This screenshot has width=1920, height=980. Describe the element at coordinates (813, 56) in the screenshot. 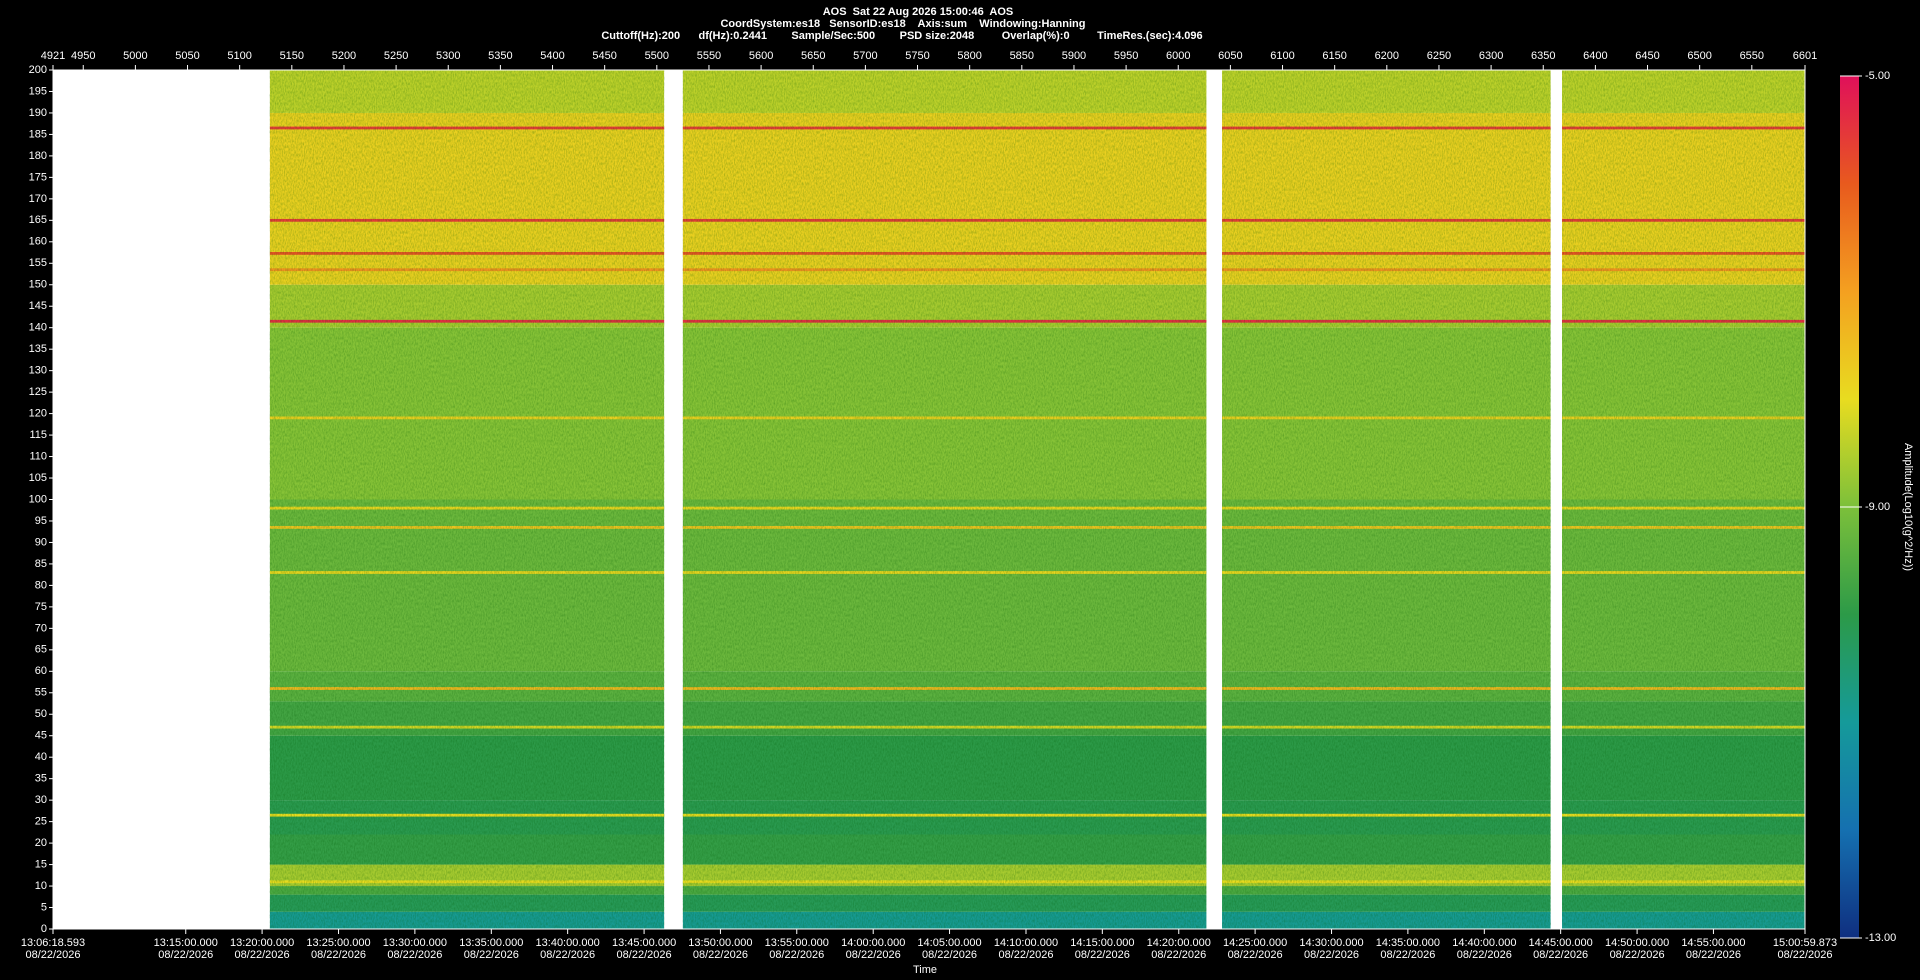

I see `x-tick-label: 5650` at that location.